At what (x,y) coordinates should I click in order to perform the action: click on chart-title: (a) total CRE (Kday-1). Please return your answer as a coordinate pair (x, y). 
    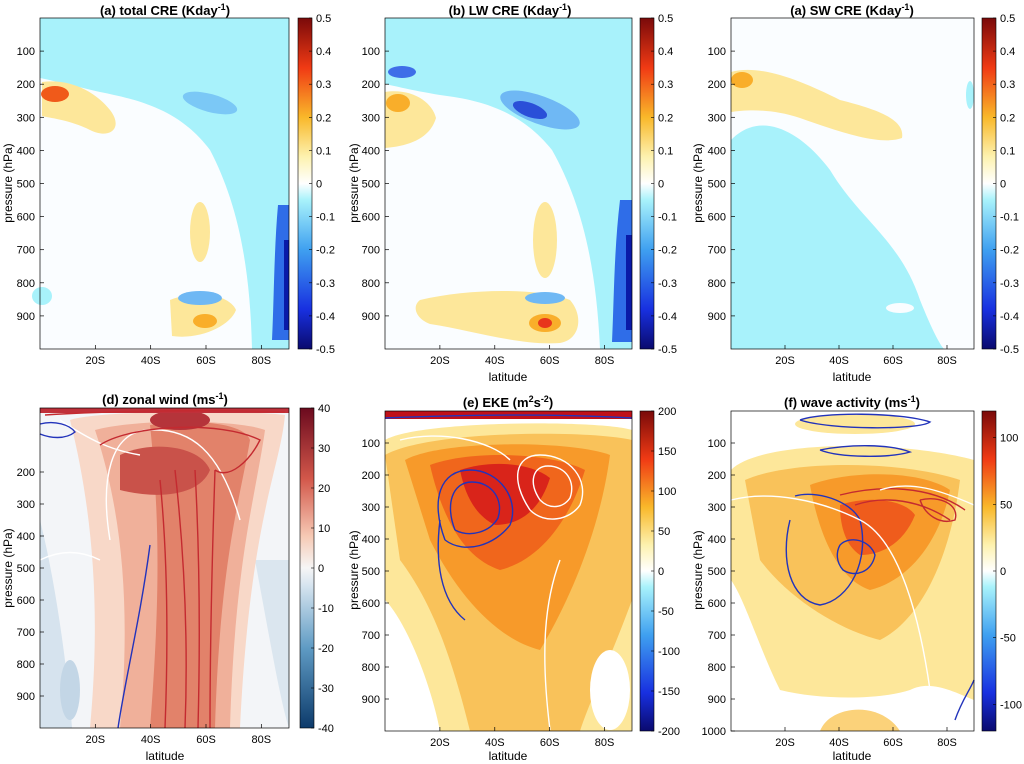
    Looking at the image, I should click on (165, 10).